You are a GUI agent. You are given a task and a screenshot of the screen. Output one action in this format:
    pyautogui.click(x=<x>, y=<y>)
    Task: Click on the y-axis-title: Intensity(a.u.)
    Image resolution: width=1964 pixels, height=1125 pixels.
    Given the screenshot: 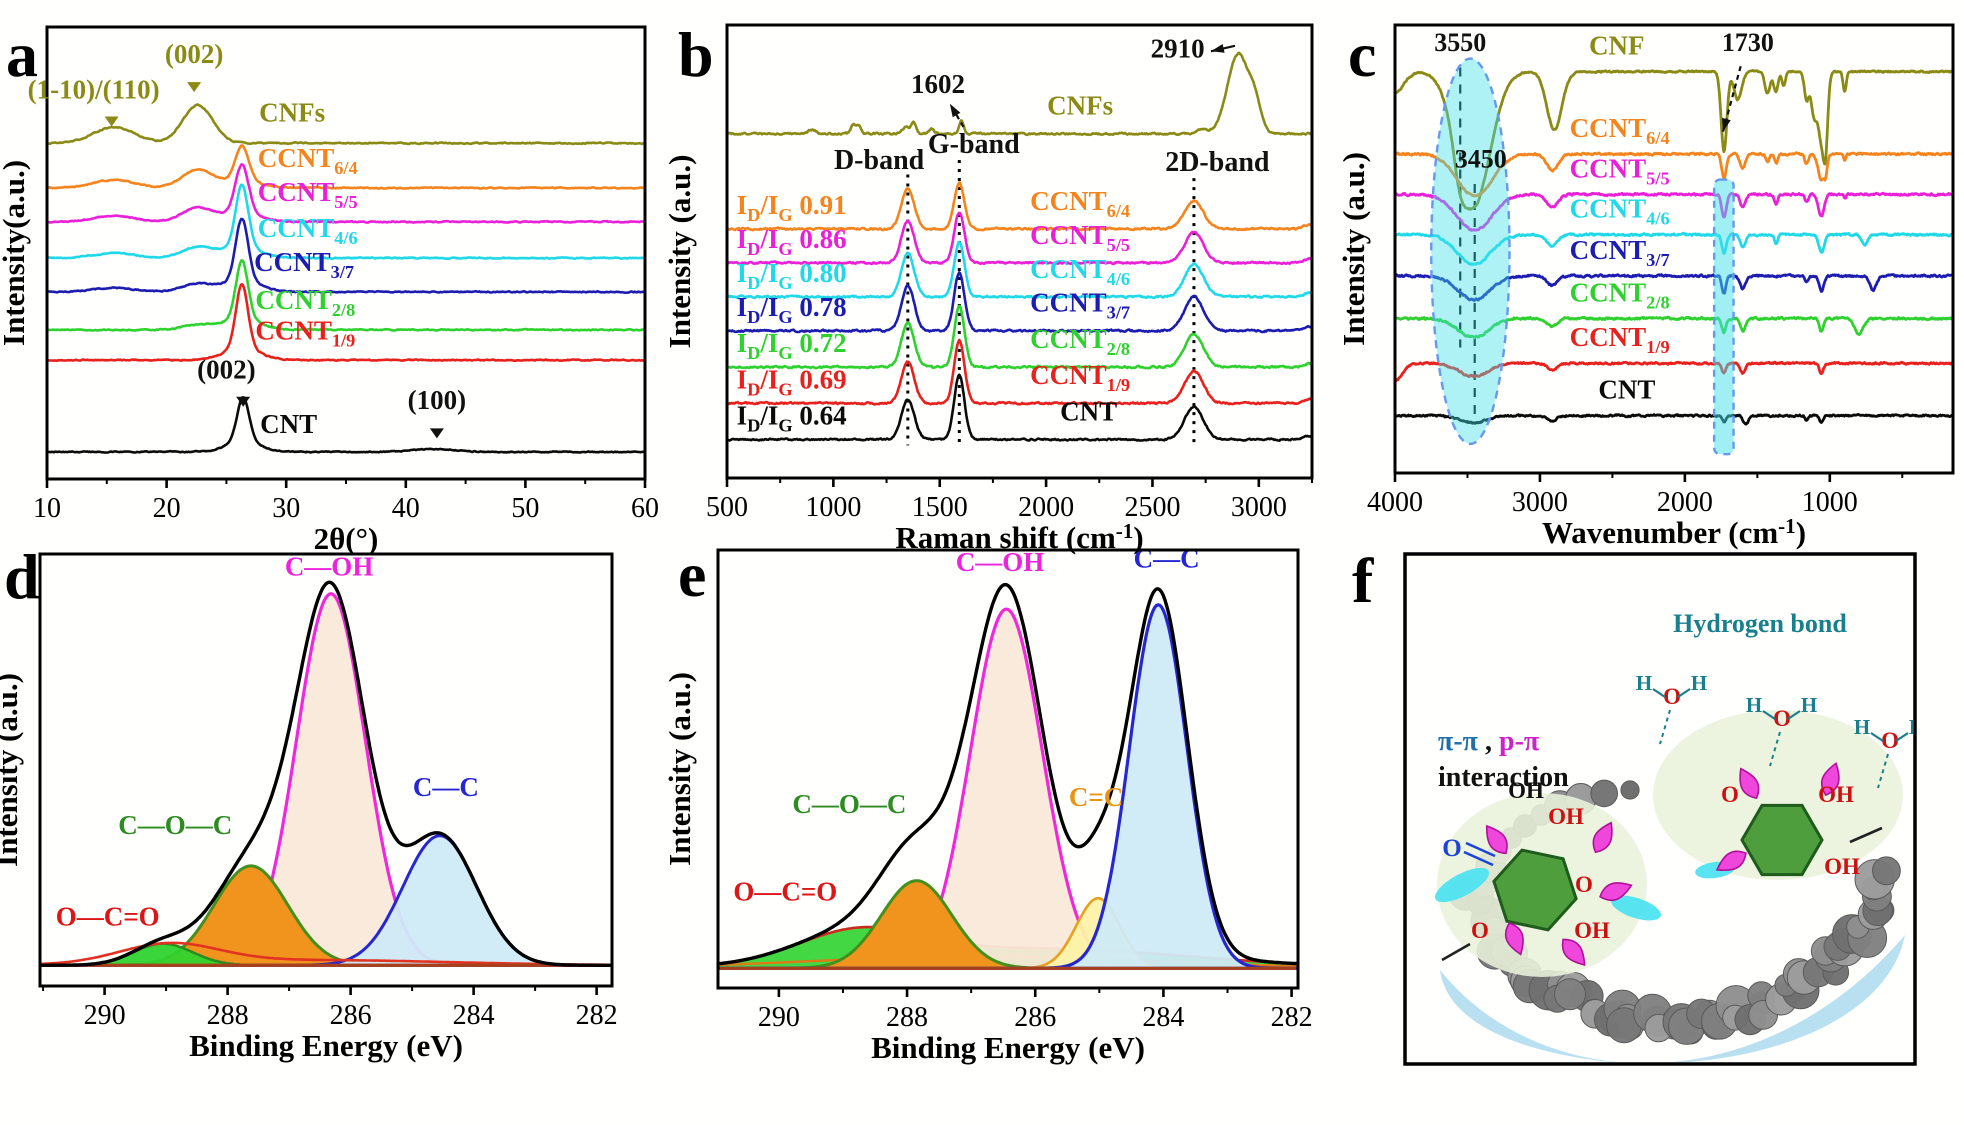 What is the action you would take?
    pyautogui.click(x=15, y=253)
    